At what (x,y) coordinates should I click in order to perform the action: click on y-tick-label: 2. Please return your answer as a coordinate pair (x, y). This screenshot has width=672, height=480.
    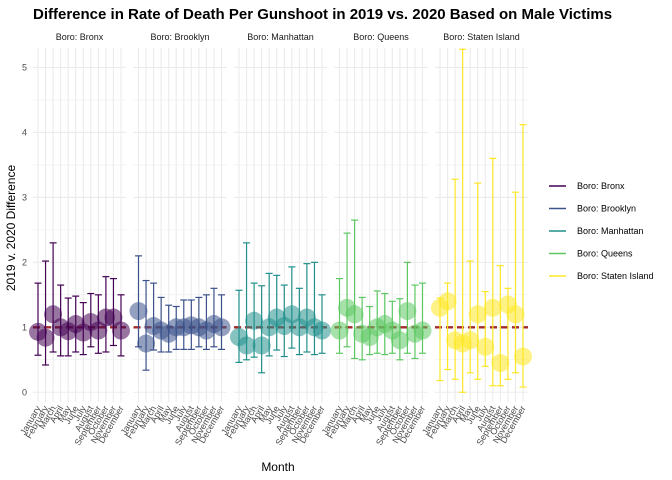
    Looking at the image, I should click on (24, 262).